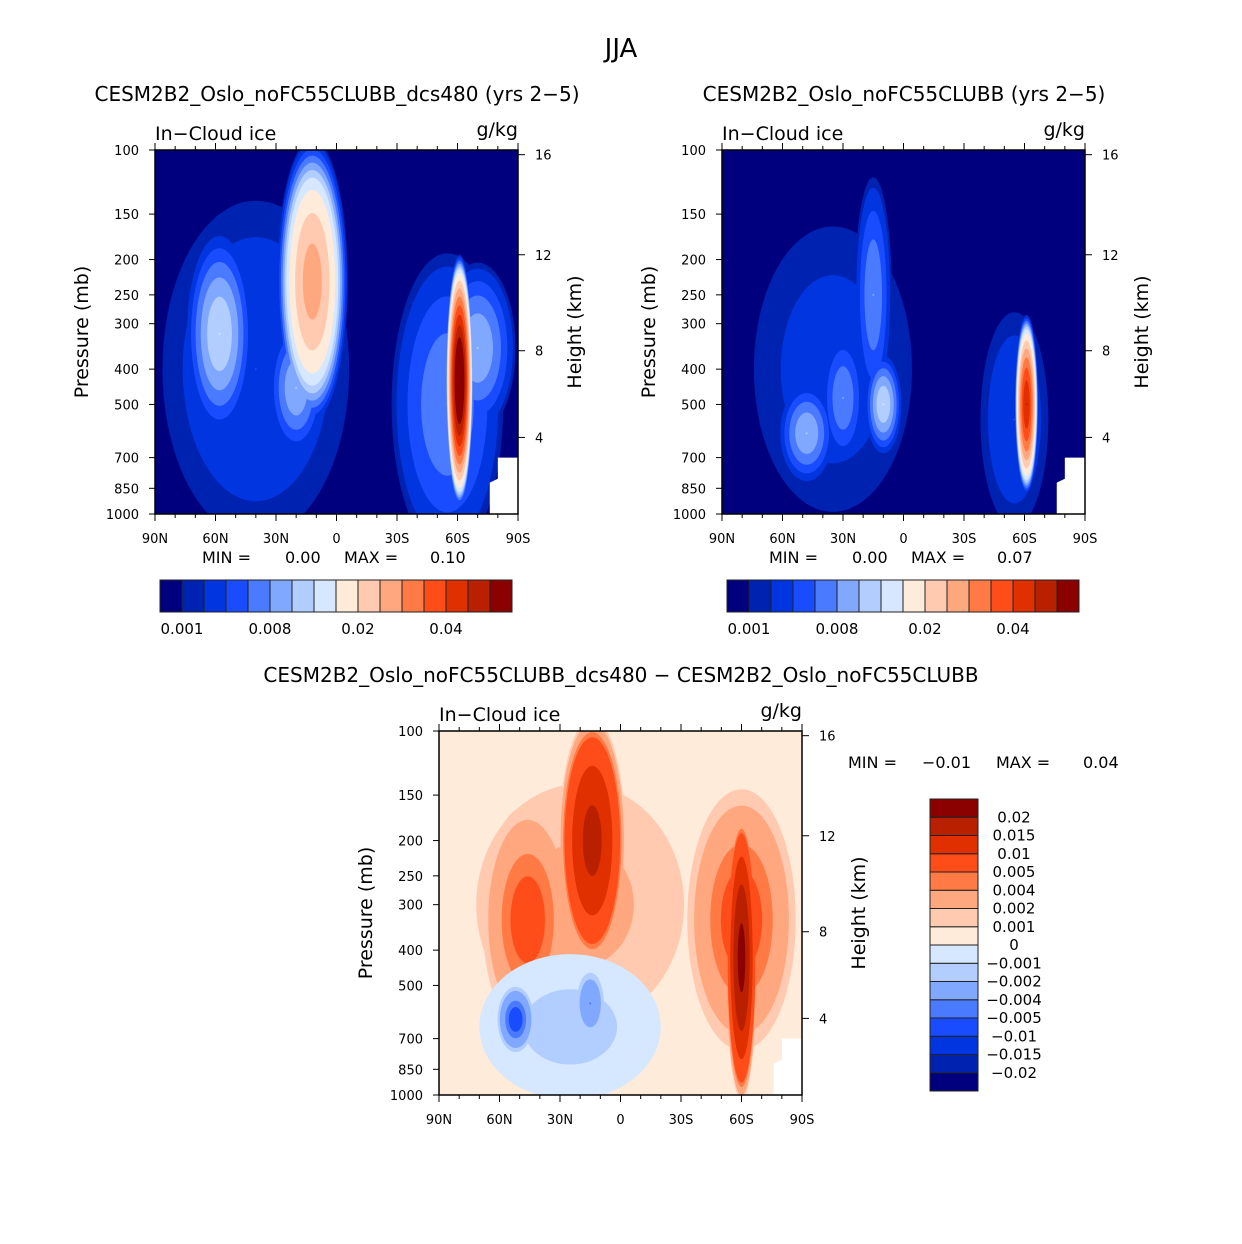 This screenshot has height=1244, width=1242. I want to click on p-tick-label: 850, so click(693, 489).